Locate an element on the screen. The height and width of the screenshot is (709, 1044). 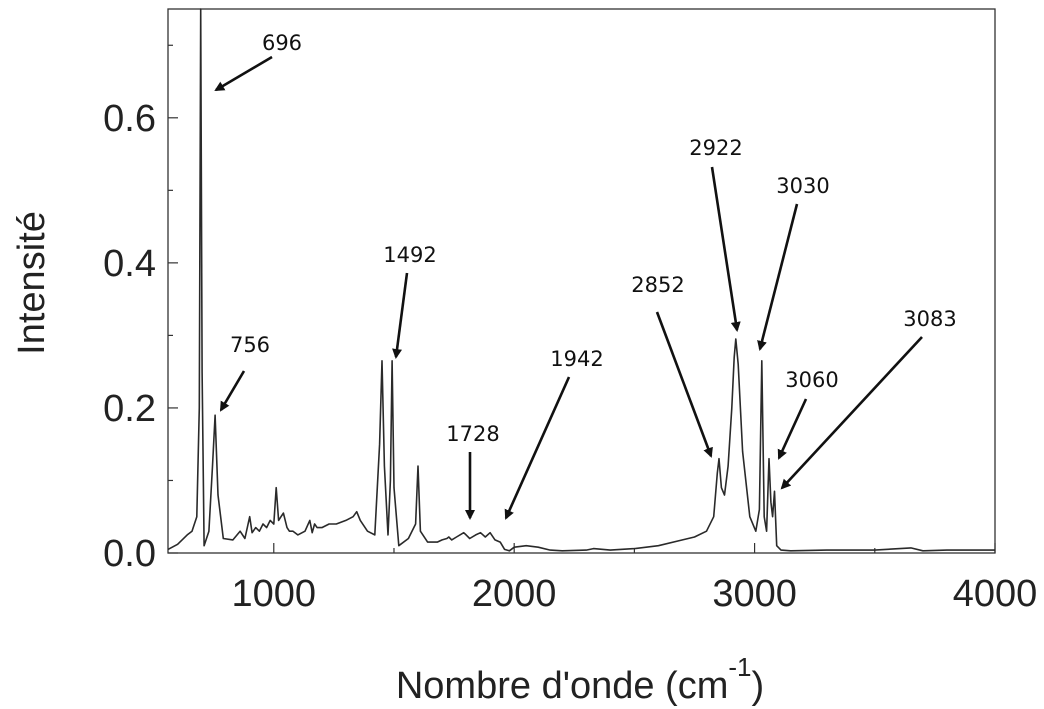
annotation-2922: 2922 is located at coordinates (716, 234).